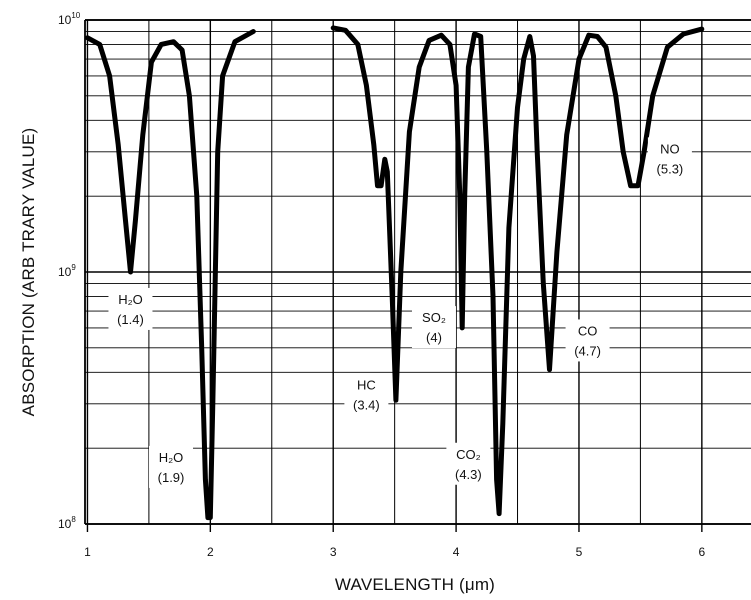 The width and height of the screenshot is (751, 600). I want to click on y-axis-label: ABSORPTION (ARB TRARY VALUE), so click(28, 272).